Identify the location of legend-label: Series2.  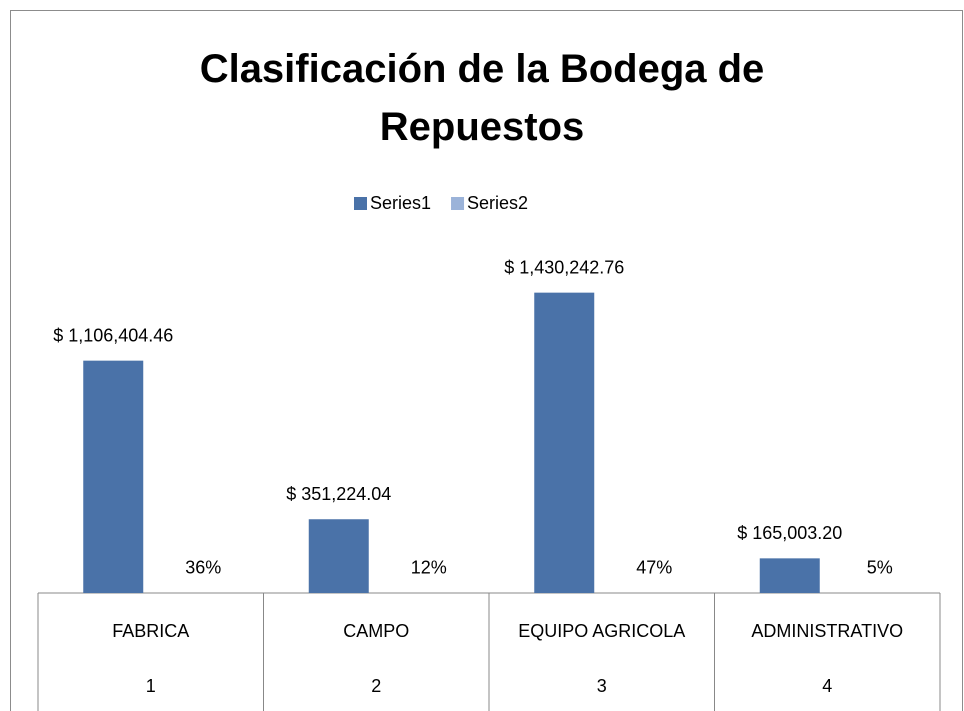
(497, 203).